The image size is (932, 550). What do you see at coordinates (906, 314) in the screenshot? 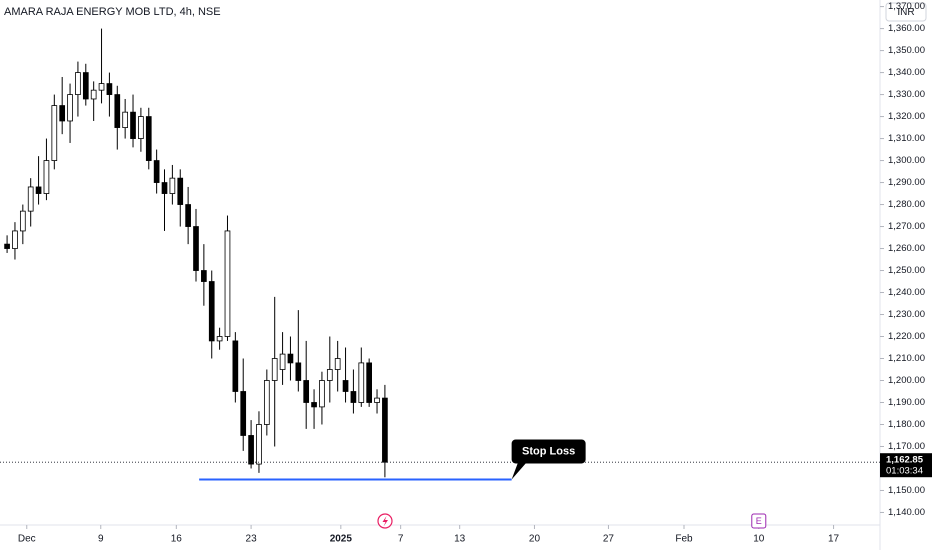
I see `y-tick-label: 1,230.00` at bounding box center [906, 314].